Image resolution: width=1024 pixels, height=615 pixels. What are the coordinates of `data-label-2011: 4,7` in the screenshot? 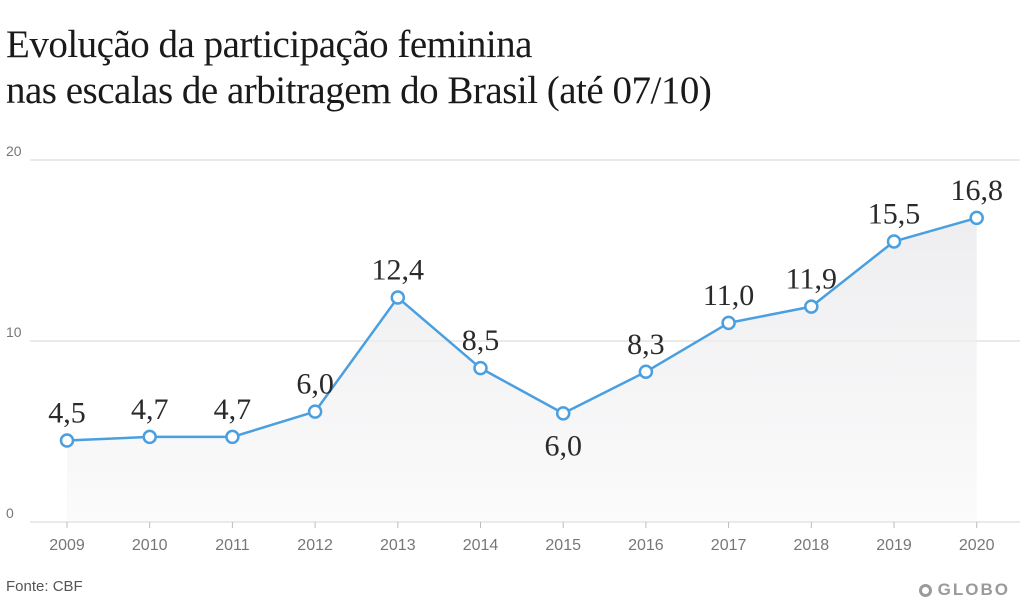 It's located at (233, 409).